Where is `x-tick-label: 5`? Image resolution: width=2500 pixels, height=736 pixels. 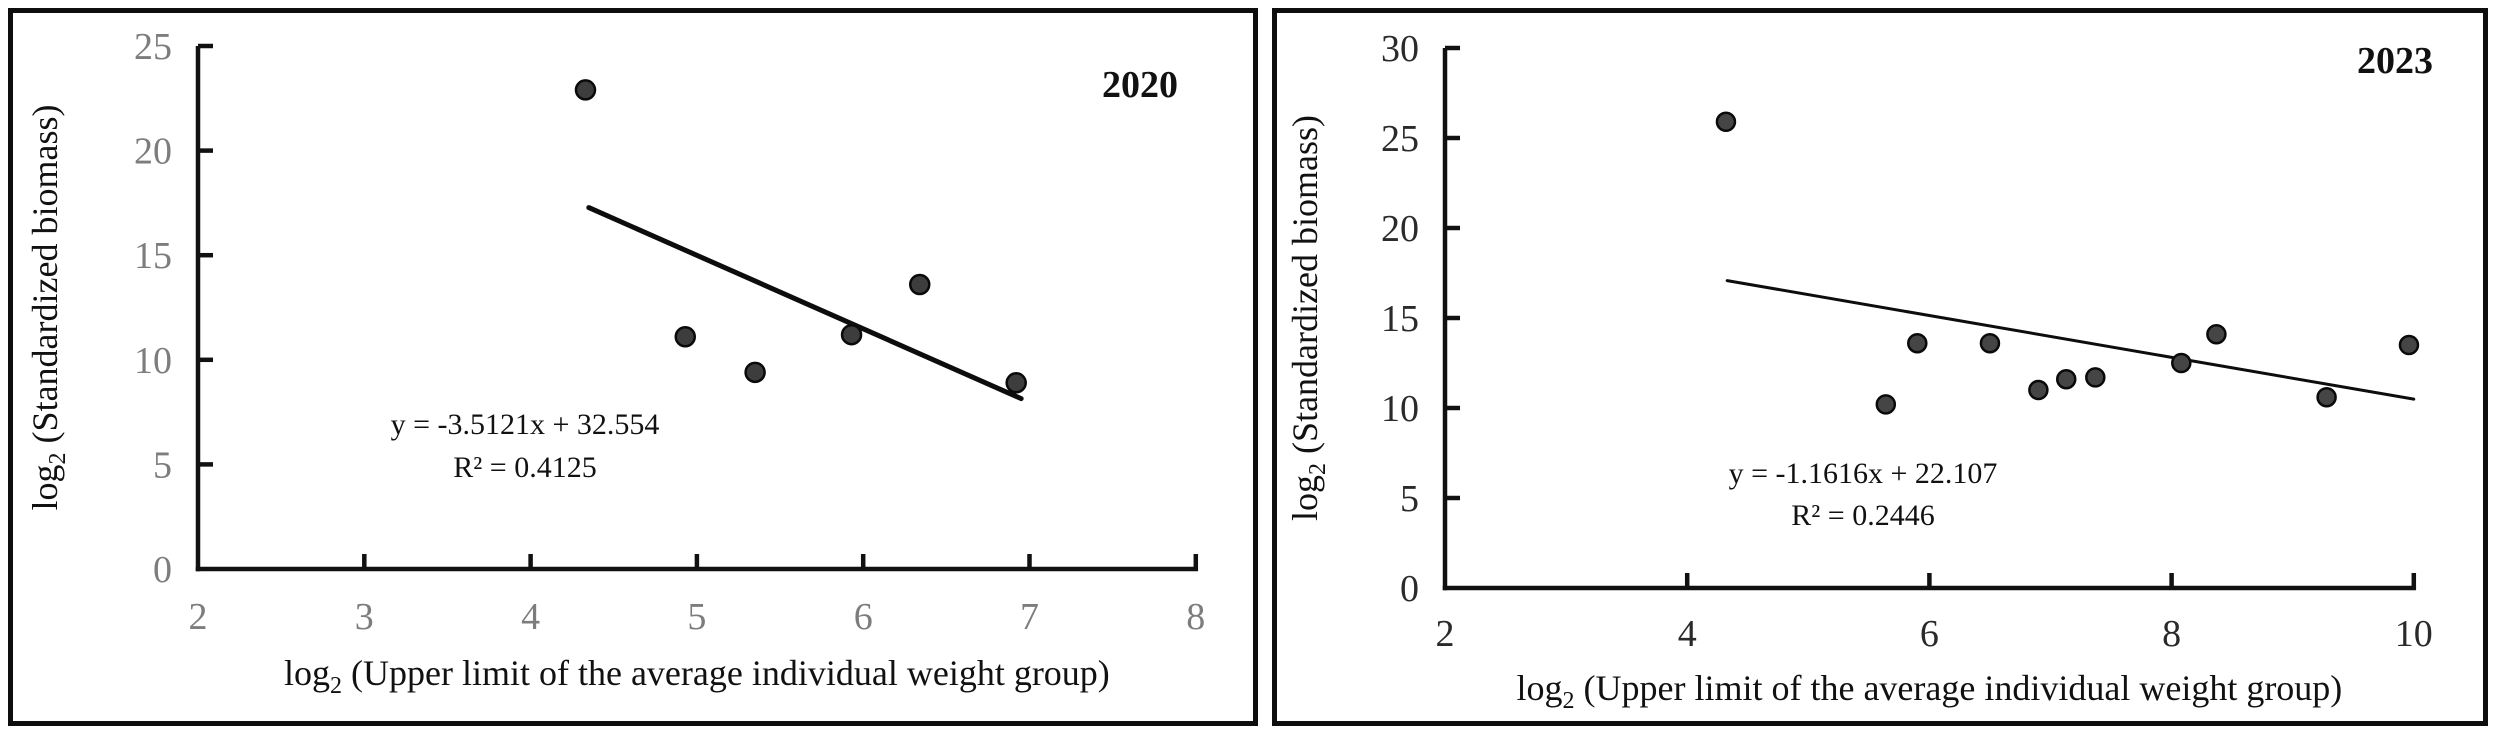 x-tick-label: 5 is located at coordinates (696, 617).